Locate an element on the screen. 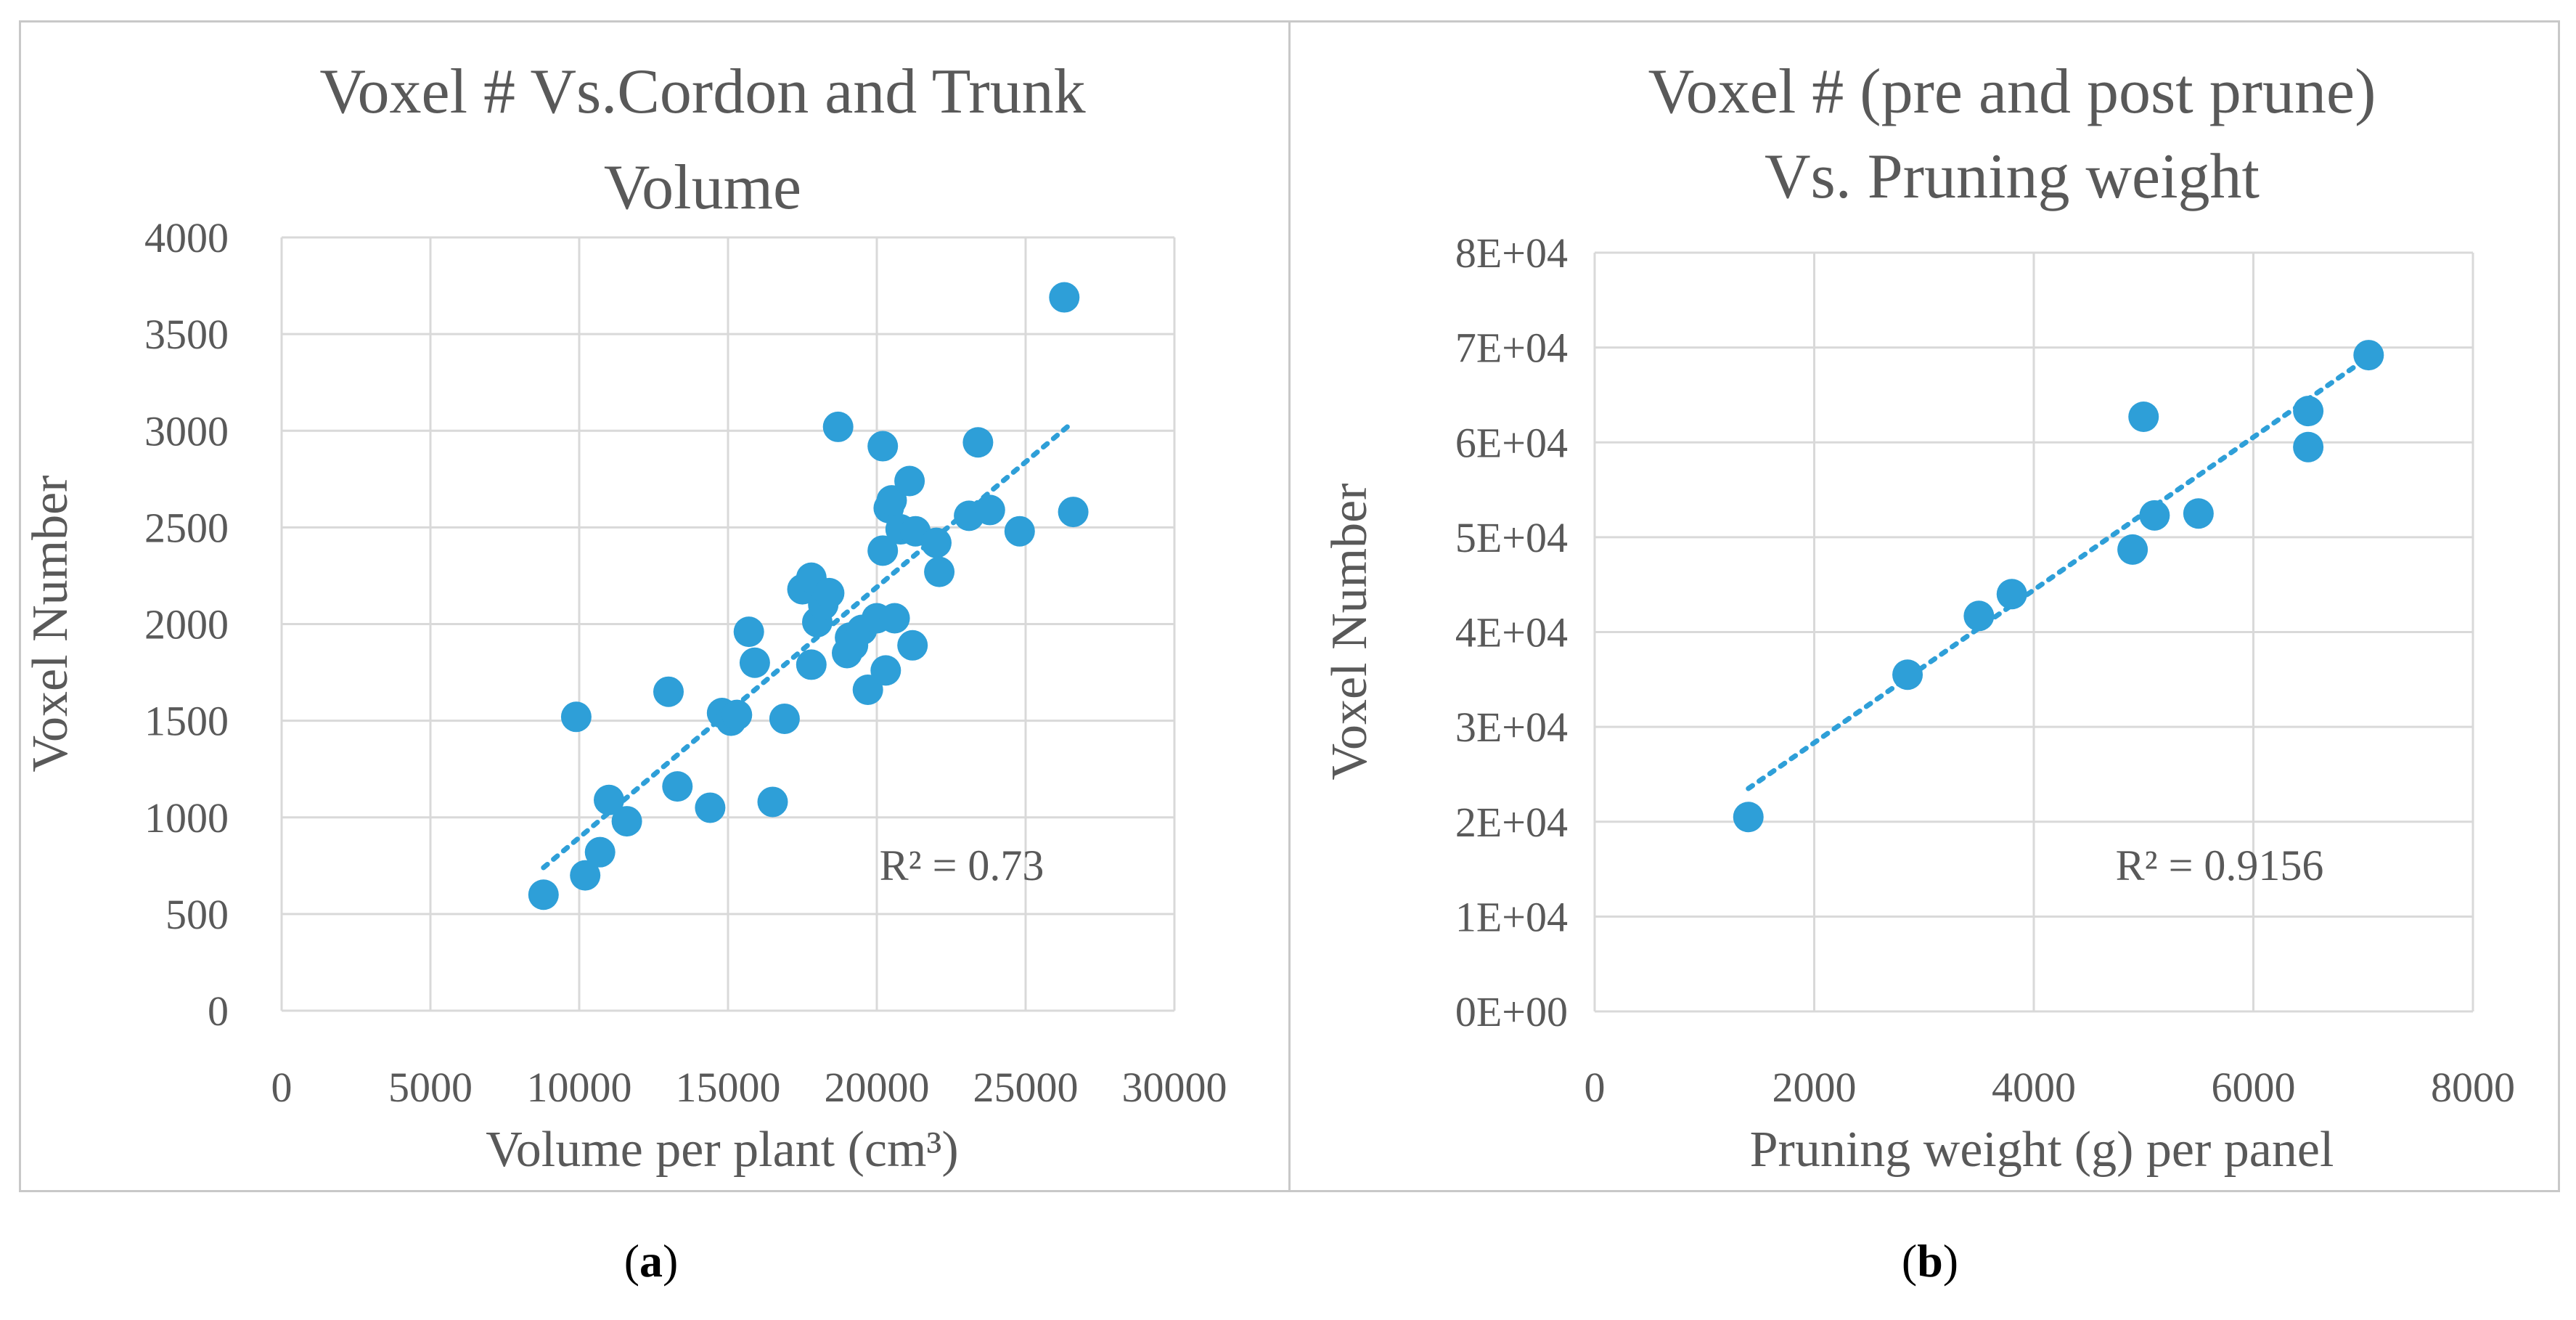 This screenshot has width=2576, height=1320. chart-title-line: Voxel # Vs.Cordon and Trunk is located at coordinates (702, 92).